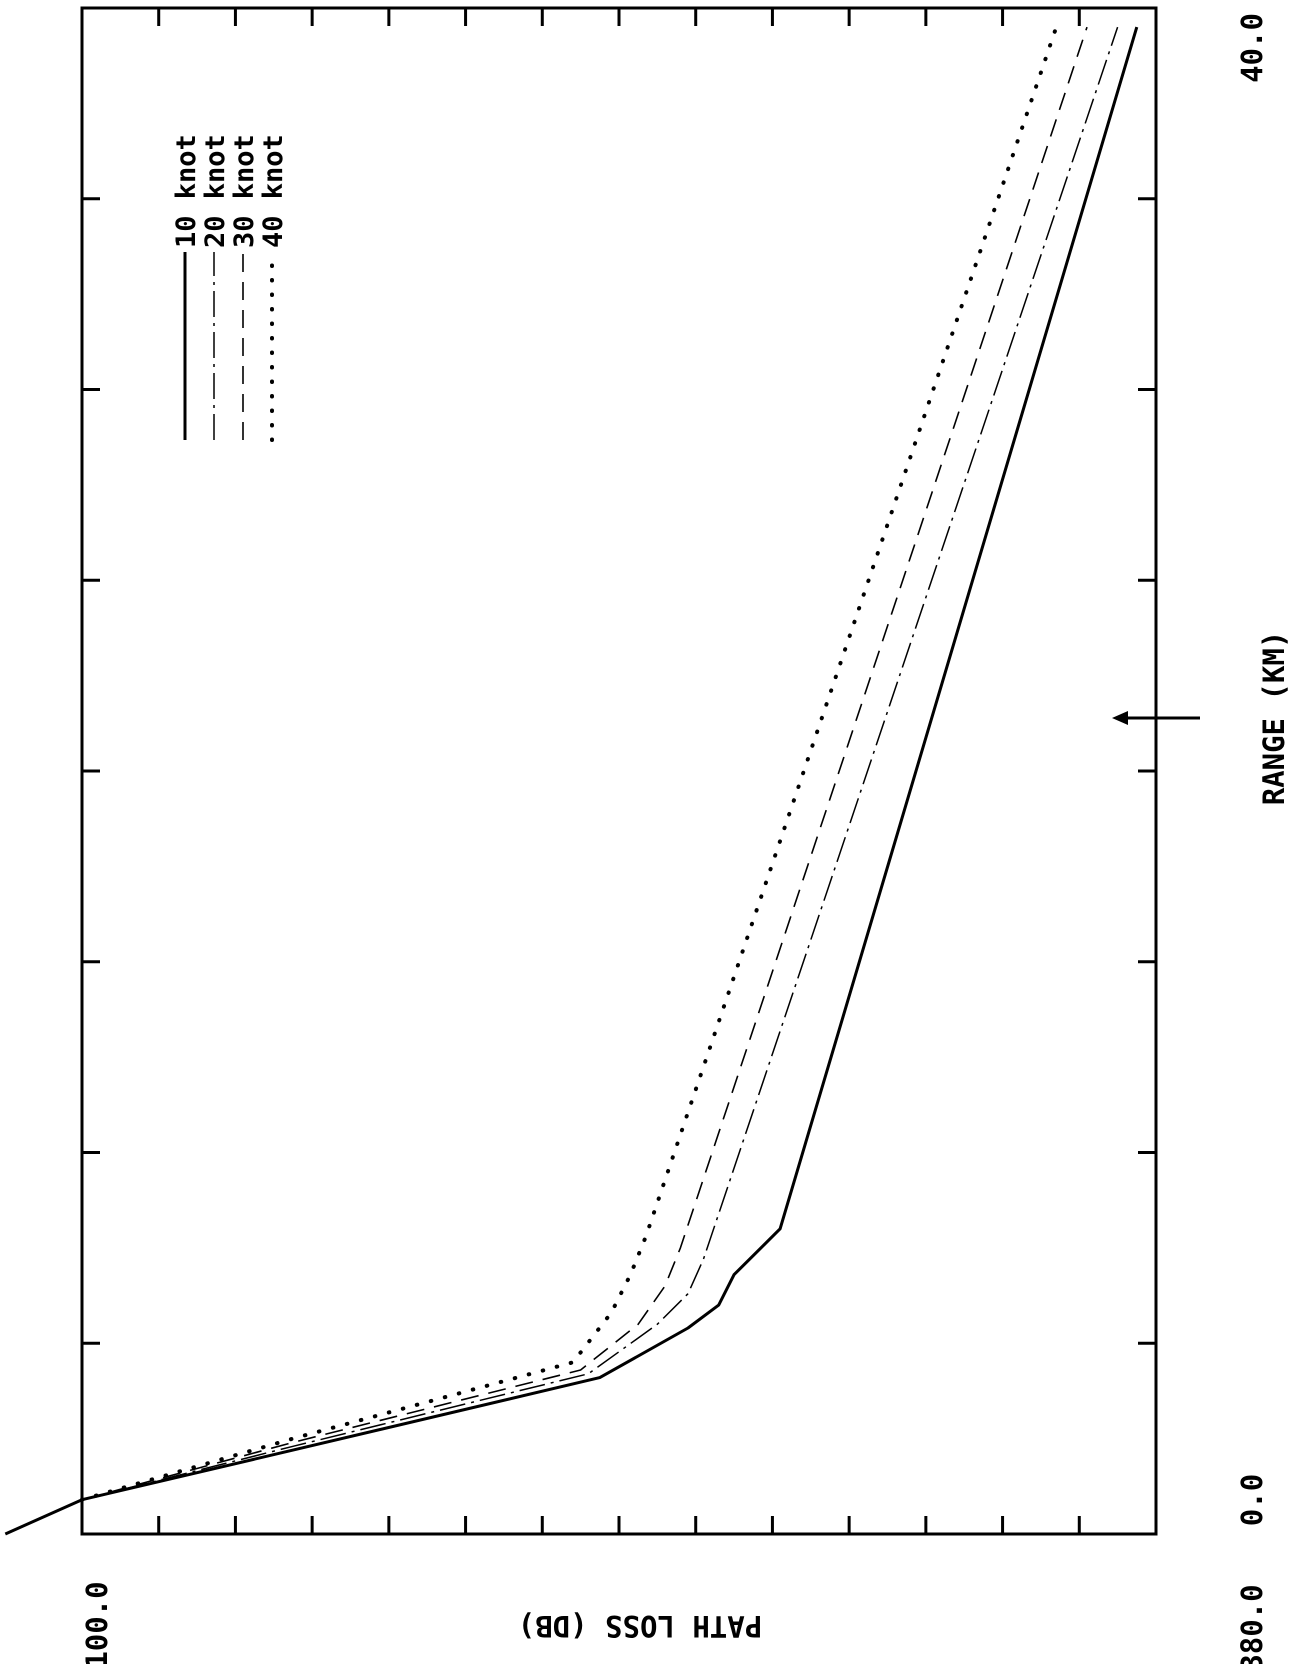 The width and height of the screenshot is (1294, 1664). Describe the element at coordinates (273, 191) in the screenshot. I see `legend-label-4: 40 knot` at that location.